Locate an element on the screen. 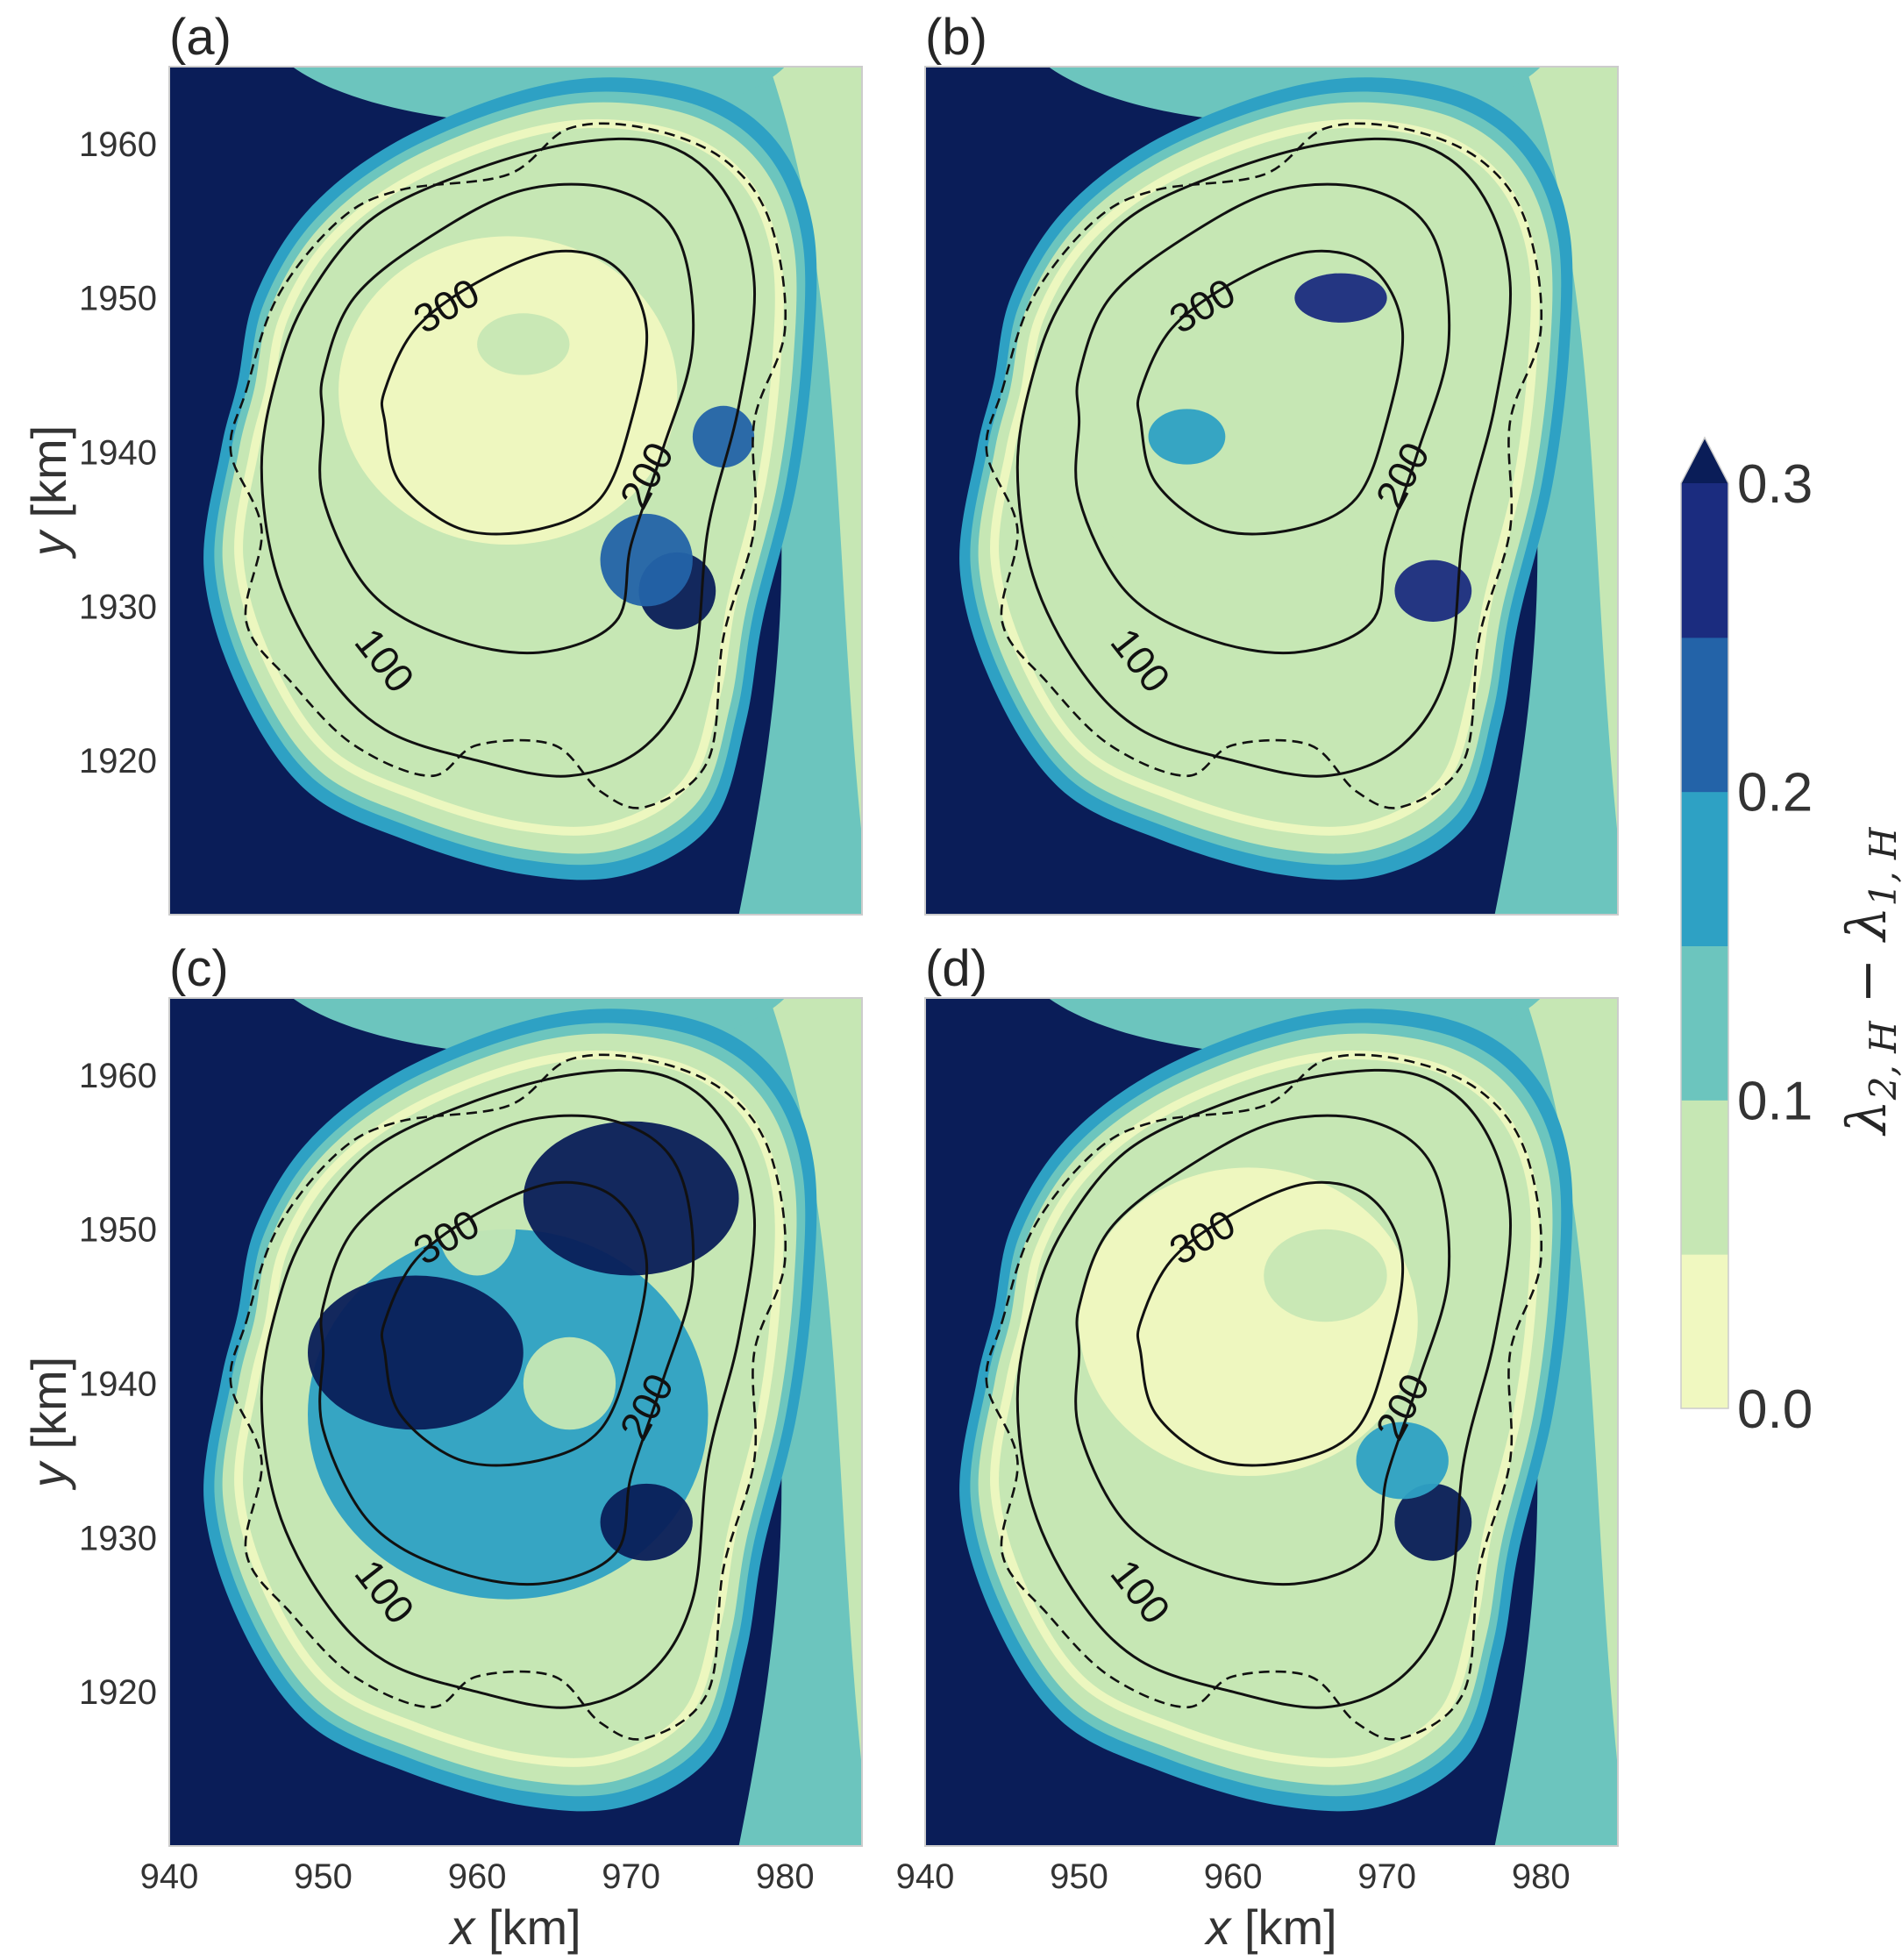 This screenshot has height=1960, width=1902. colorbar-tick-label: 0.1 is located at coordinates (1775, 1101).